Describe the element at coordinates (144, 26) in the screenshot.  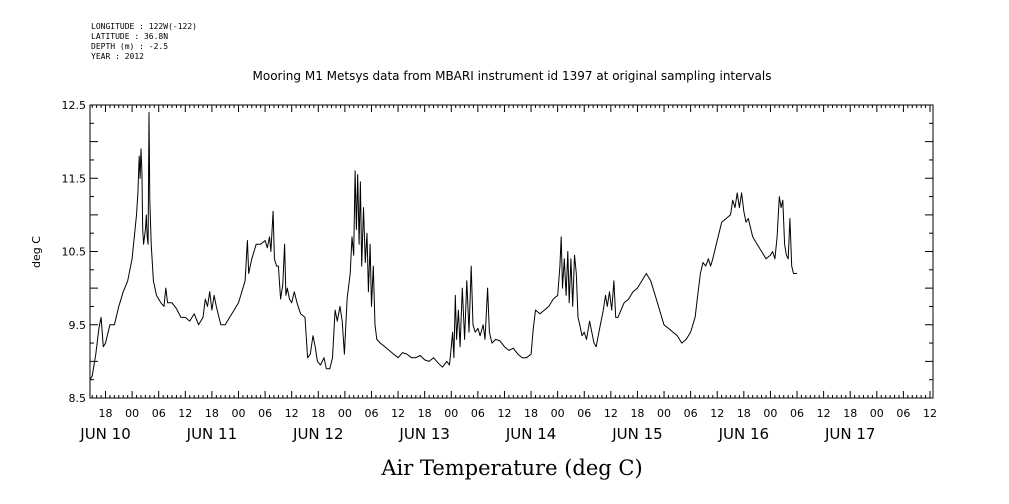
I see `meta-longitude: LONGITUDE : 122W(-122)` at that location.